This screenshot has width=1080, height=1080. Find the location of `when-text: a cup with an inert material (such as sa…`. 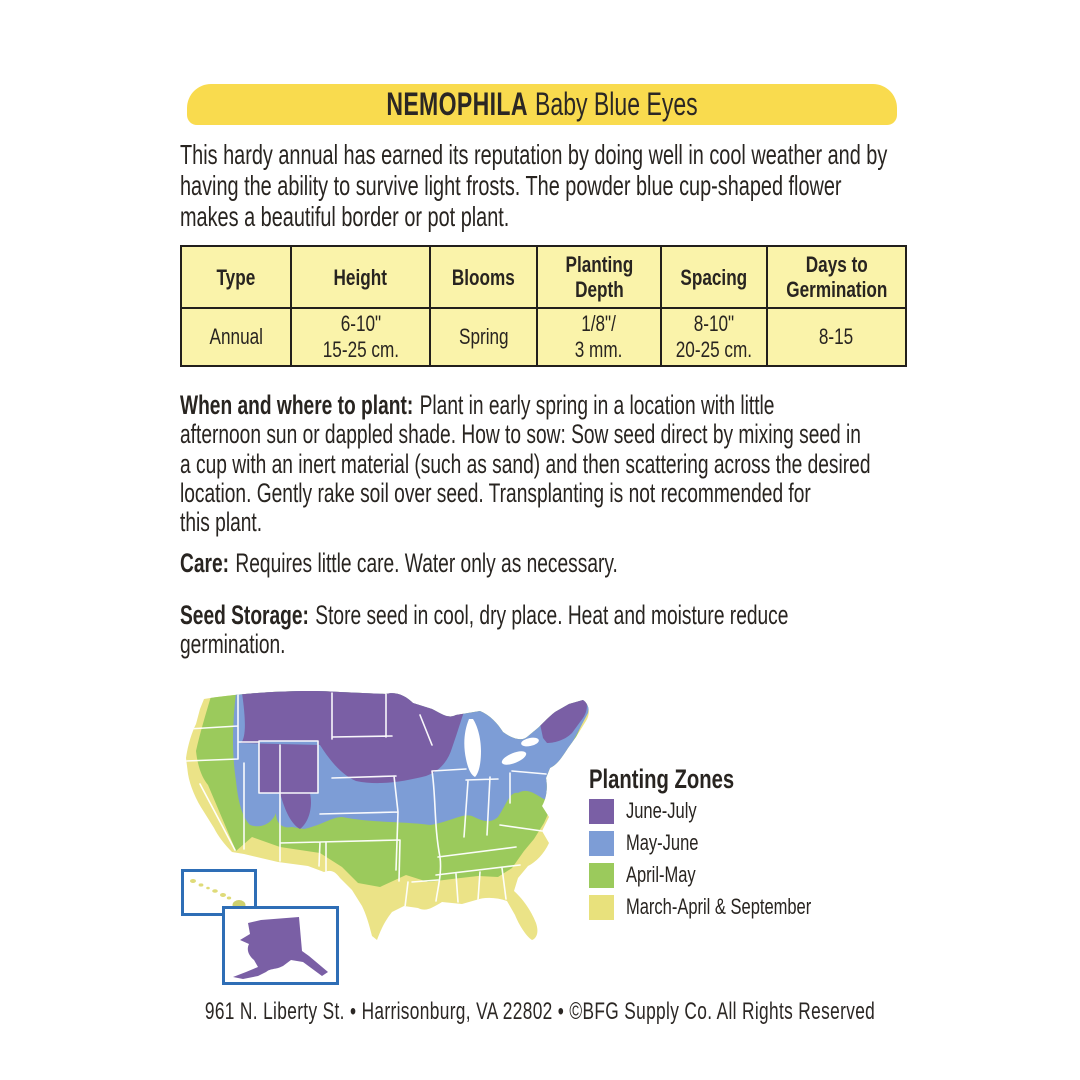

when-text: a cup with an inert material (such as sa… is located at coordinates (525, 463).